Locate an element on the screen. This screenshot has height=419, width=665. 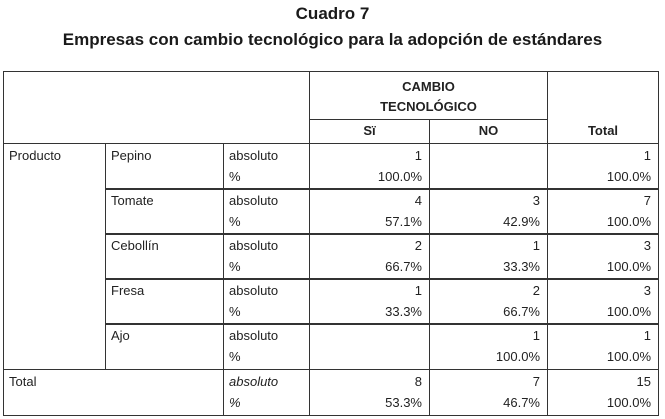
total-si-cell: 8 53.3% is located at coordinates (369, 392).